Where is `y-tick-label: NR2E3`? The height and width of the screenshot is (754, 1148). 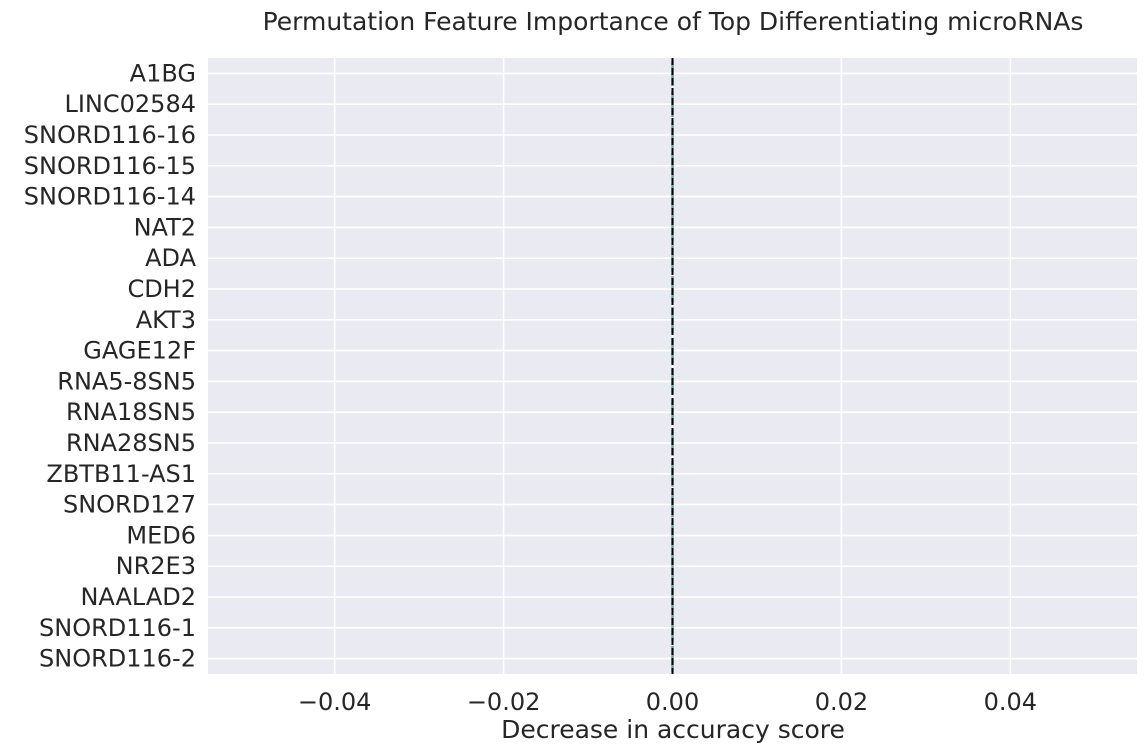 y-tick-label: NR2E3 is located at coordinates (156, 566).